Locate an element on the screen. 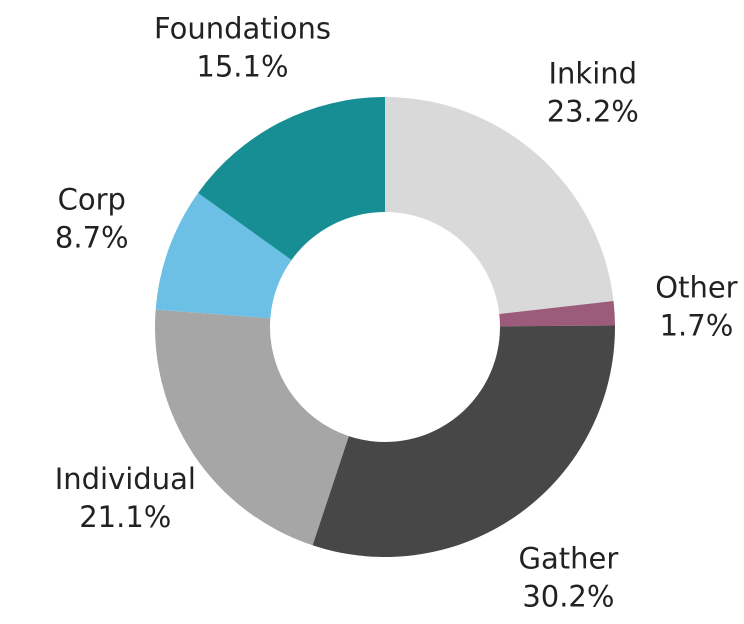 This screenshot has width=744, height=624. slice-value-label: 23.2% is located at coordinates (593, 111).